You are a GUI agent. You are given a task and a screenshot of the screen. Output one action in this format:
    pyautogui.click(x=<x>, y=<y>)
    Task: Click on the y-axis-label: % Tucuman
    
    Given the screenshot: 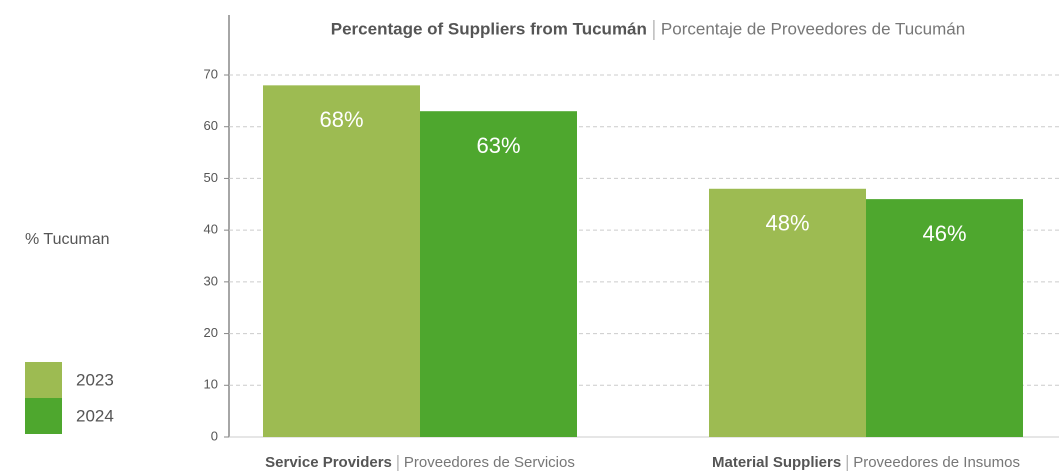 What is the action you would take?
    pyautogui.click(x=67, y=239)
    